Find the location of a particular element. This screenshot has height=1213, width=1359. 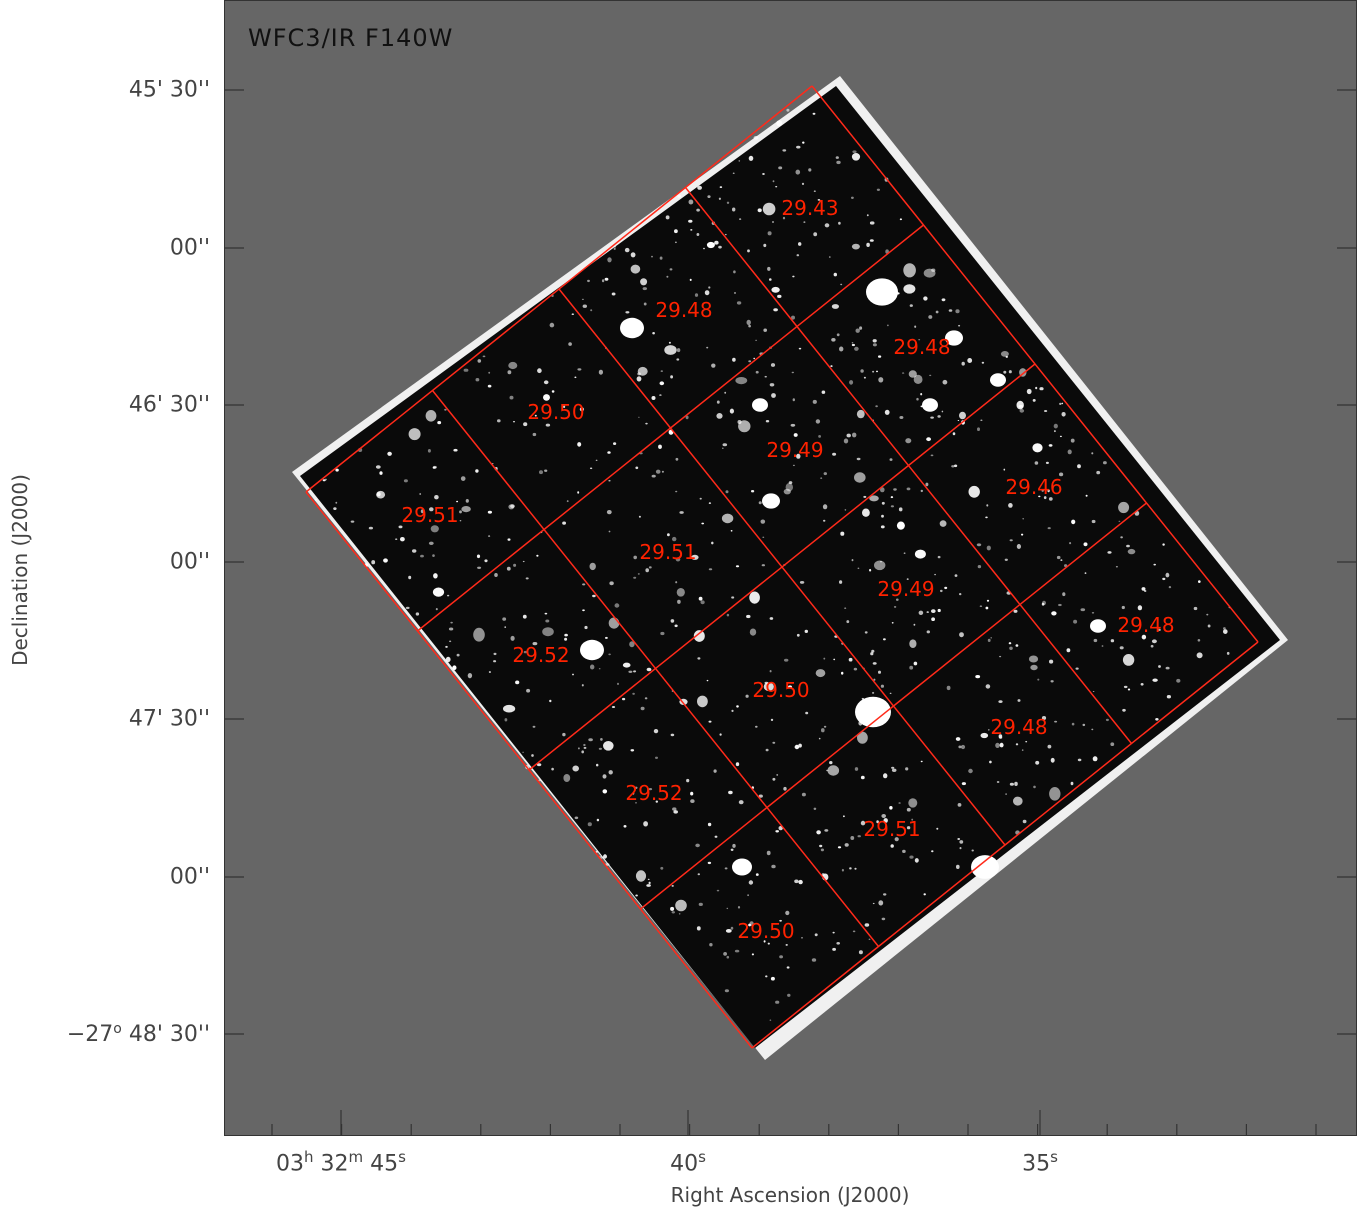

dec-tick-label: −27o 48' 30'' is located at coordinates (138, 1034).